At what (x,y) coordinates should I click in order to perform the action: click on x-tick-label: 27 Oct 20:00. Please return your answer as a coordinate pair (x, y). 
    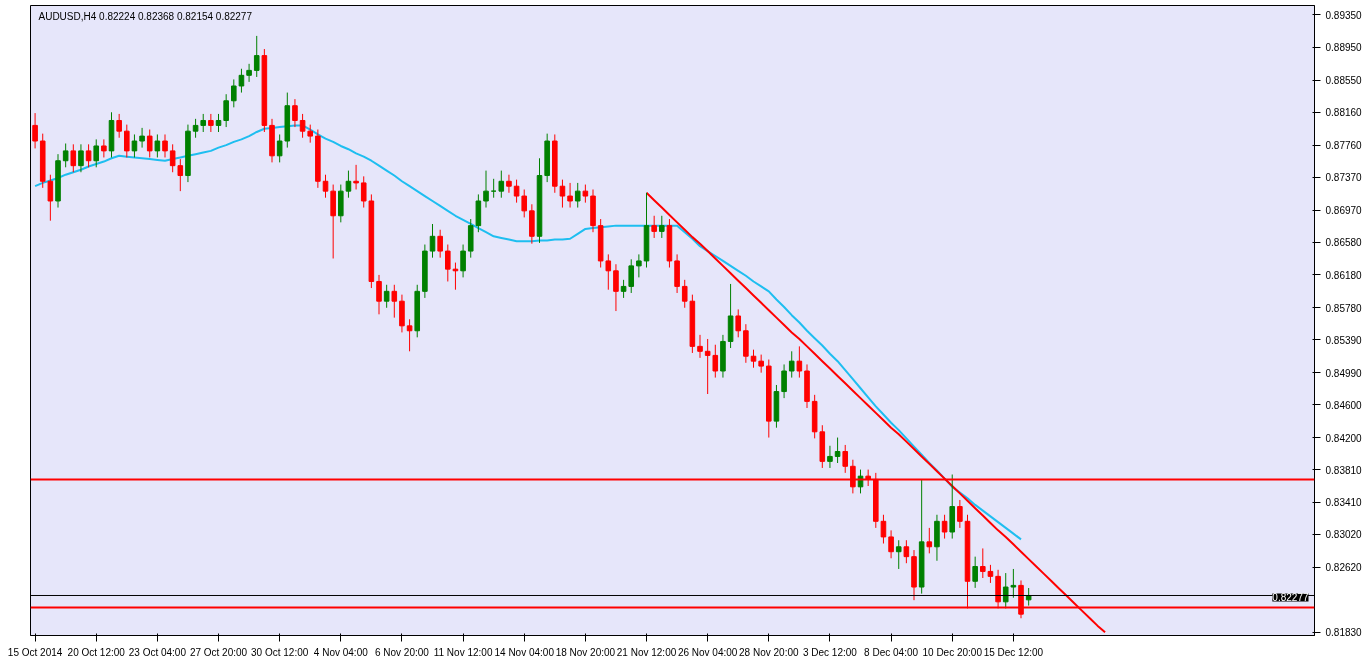
    Looking at the image, I should click on (218, 652).